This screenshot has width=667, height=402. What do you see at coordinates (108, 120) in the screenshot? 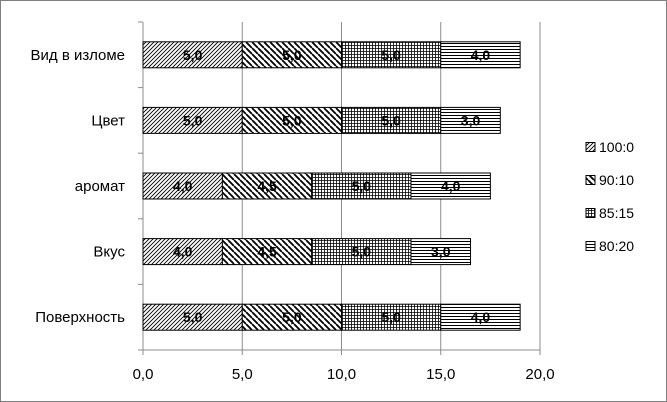
I see `category-label: Цвет` at bounding box center [108, 120].